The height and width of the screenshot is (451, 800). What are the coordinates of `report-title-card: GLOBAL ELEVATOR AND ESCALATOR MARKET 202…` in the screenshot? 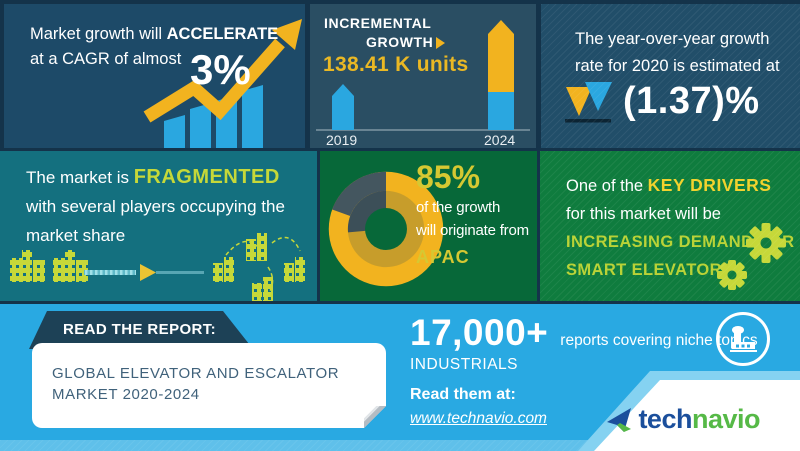 It's located at (209, 385).